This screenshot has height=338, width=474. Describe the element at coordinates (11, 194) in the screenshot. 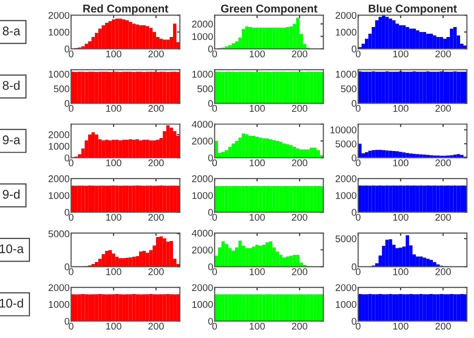

I see `y-axis-title: 9-d` at that location.